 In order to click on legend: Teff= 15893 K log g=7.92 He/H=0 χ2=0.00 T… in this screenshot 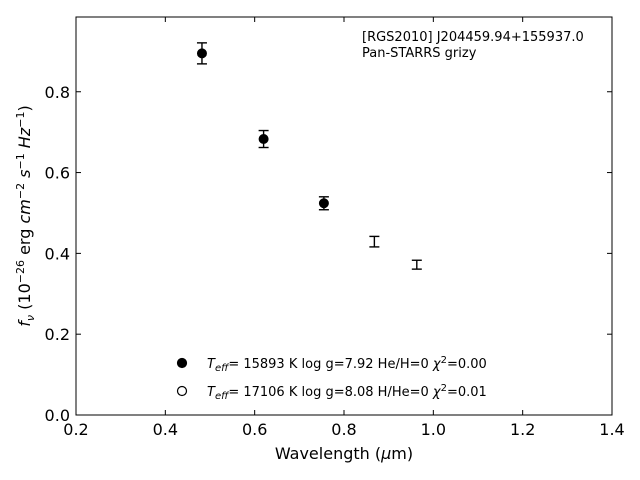, I will do `click(331, 378)`.